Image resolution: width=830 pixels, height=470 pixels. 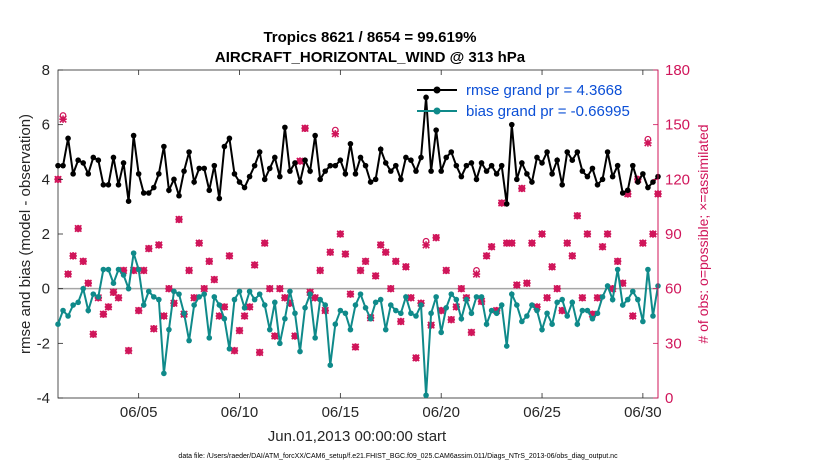 I want to click on y-tick-label-right: 180, so click(x=677, y=70).